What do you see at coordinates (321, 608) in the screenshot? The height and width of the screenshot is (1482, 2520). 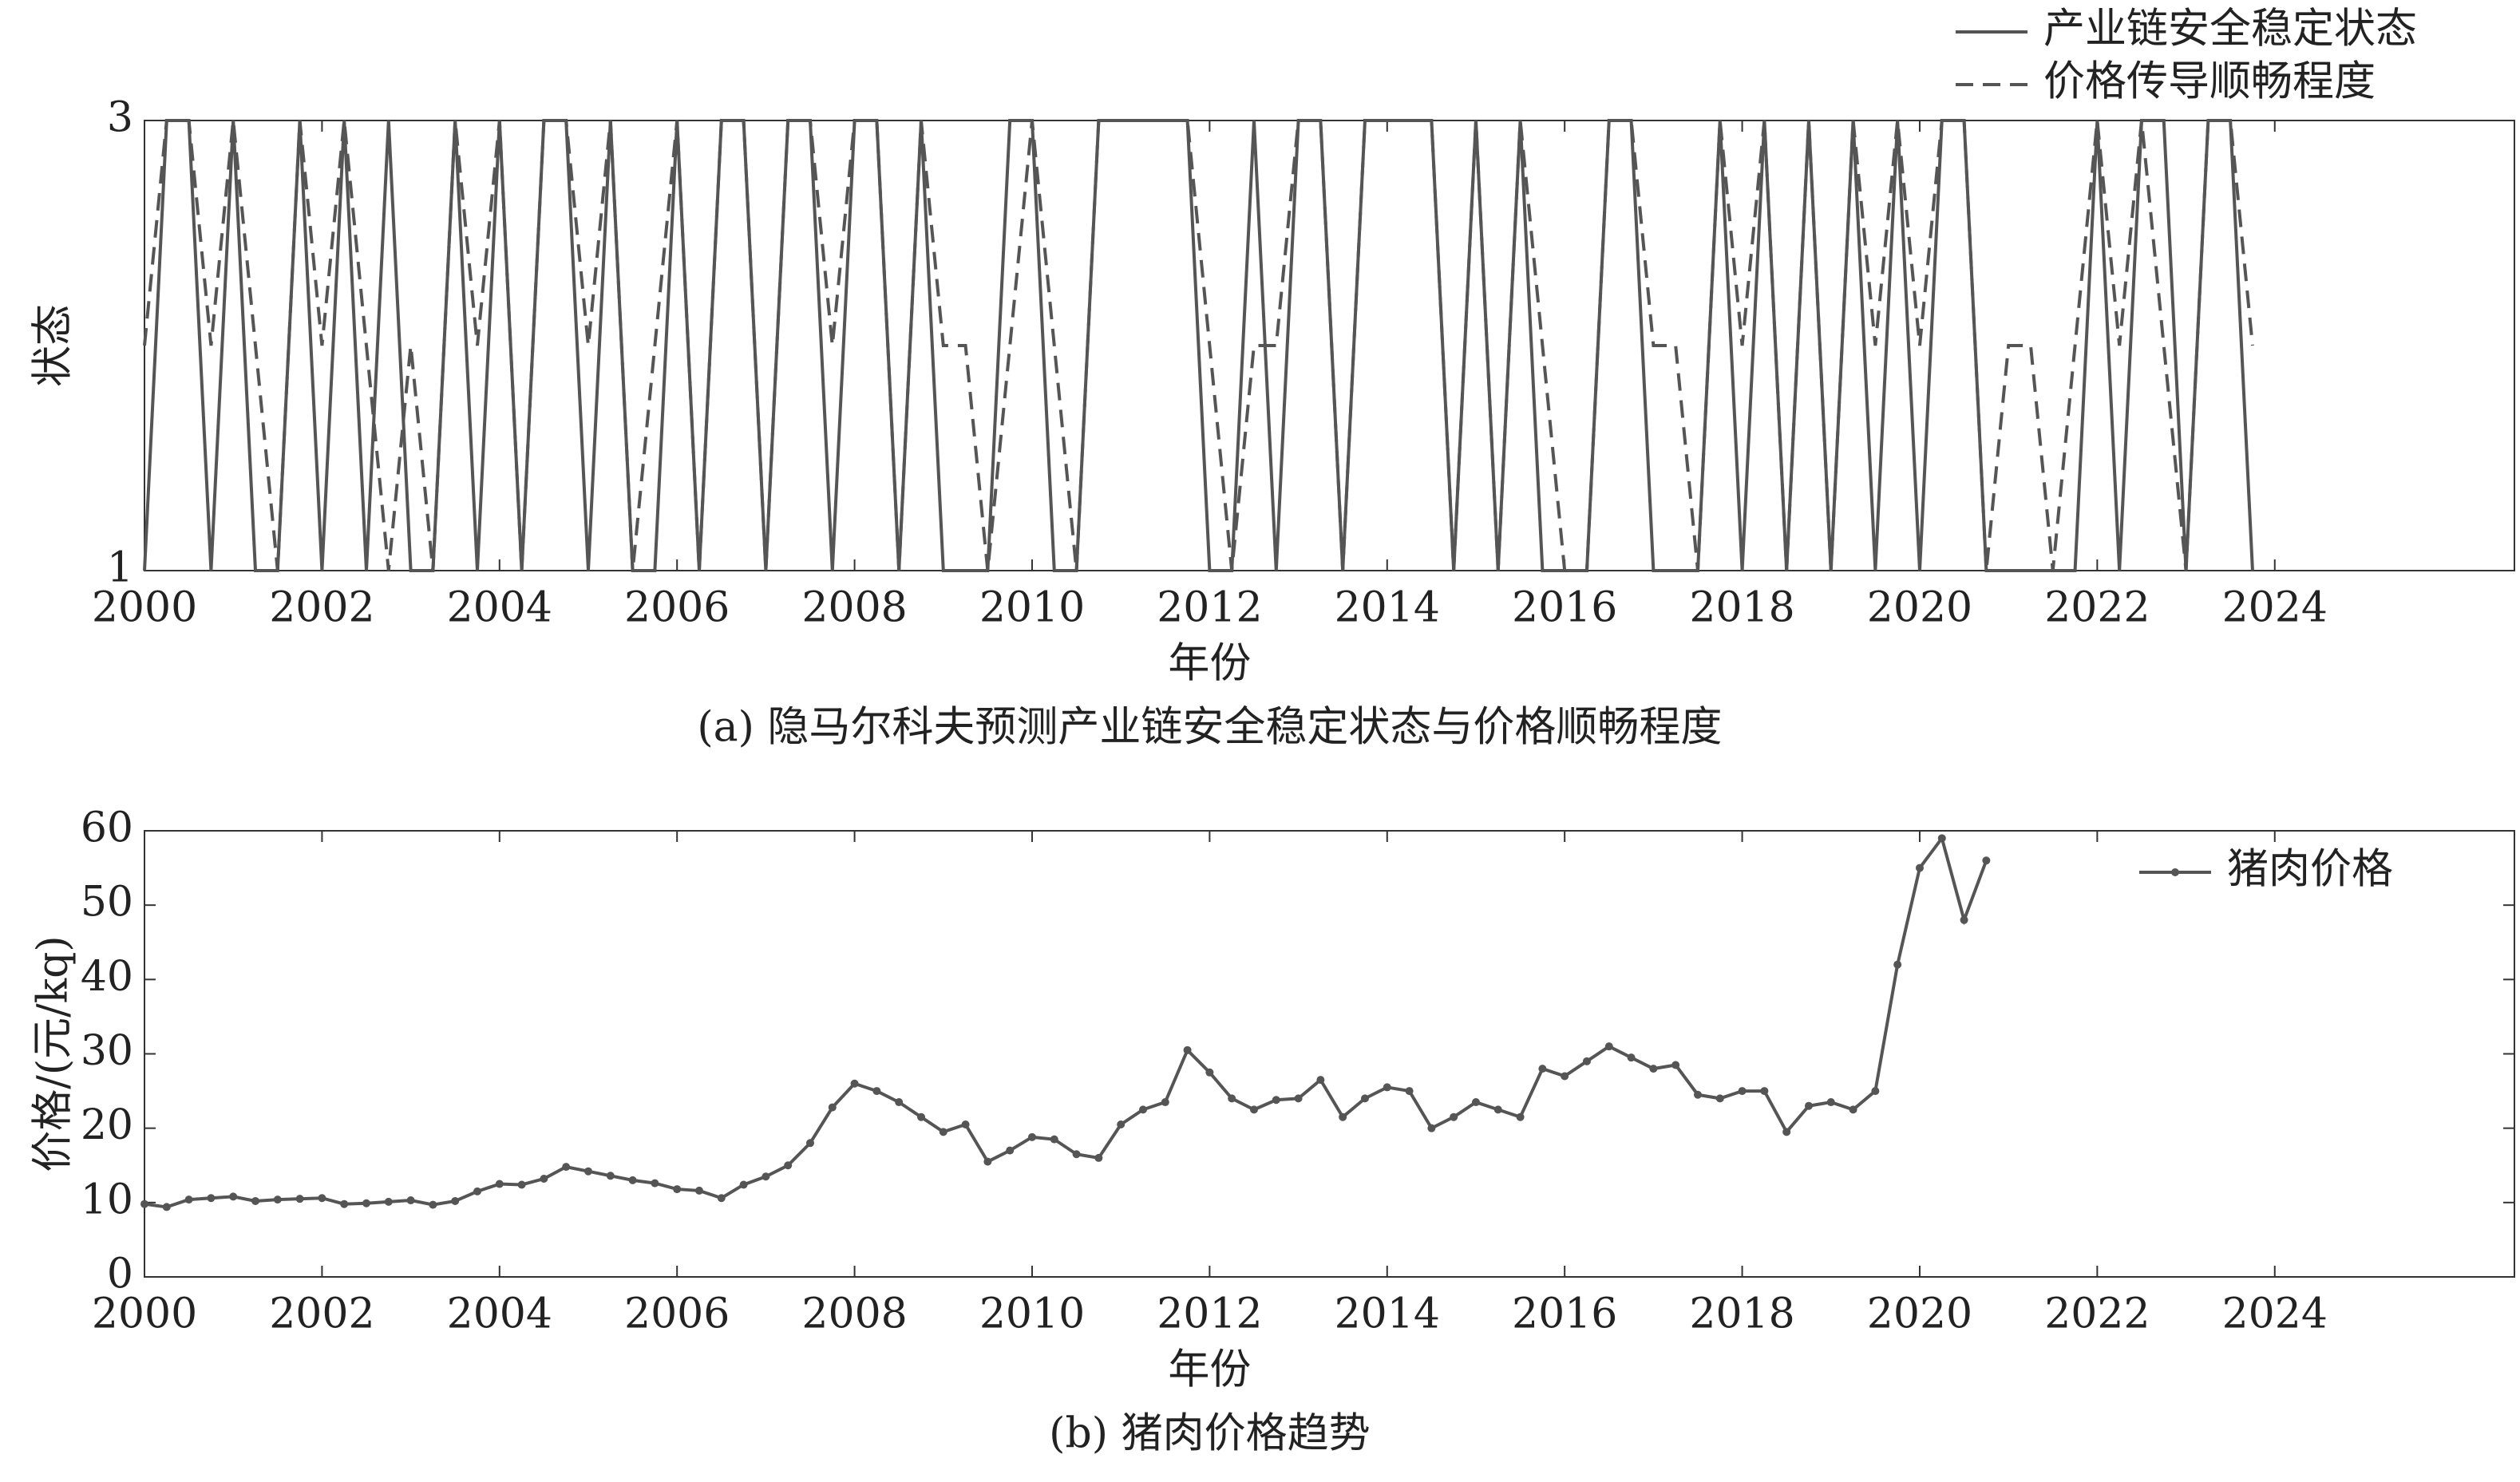 I see `x-tick-label: 2002` at bounding box center [321, 608].